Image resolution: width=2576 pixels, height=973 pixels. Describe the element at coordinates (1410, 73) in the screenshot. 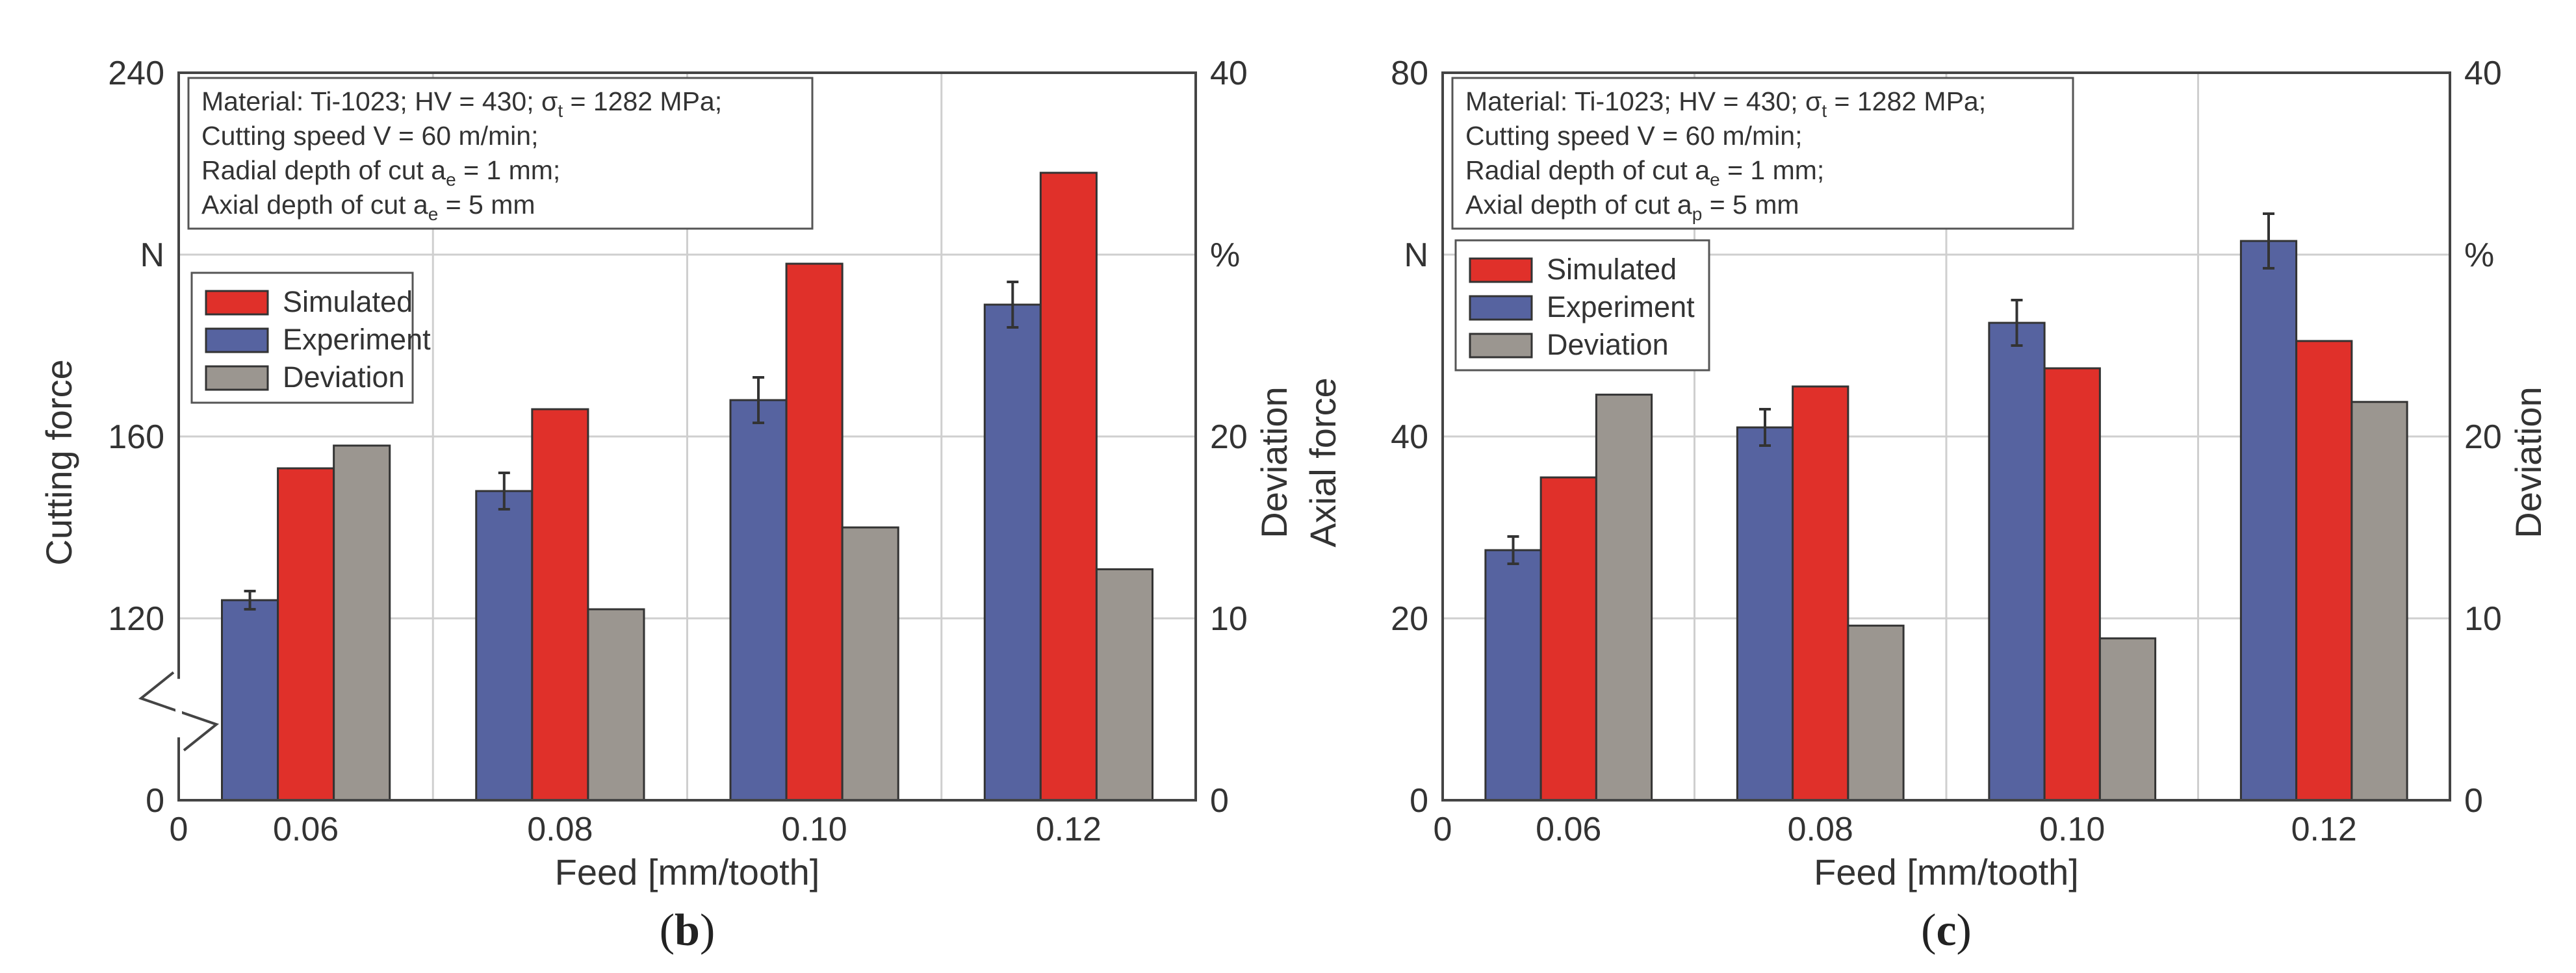

I see `y-tick-label: 80` at that location.